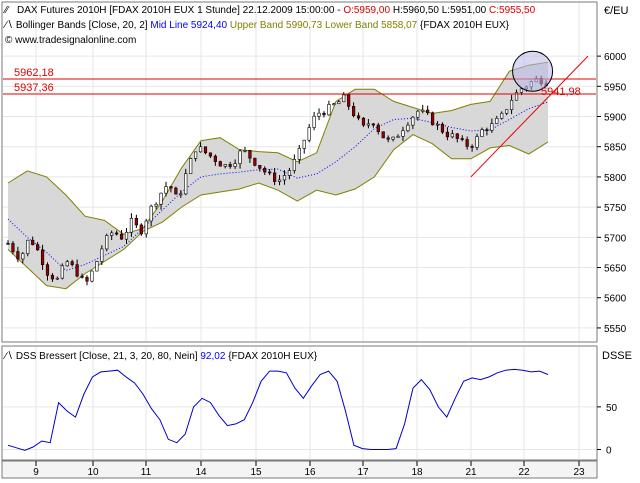 Image resolution: width=640 pixels, height=483 pixels. I want to click on bollinger-title: Bollinger Bands [Close, 20, 2], so click(82, 25).